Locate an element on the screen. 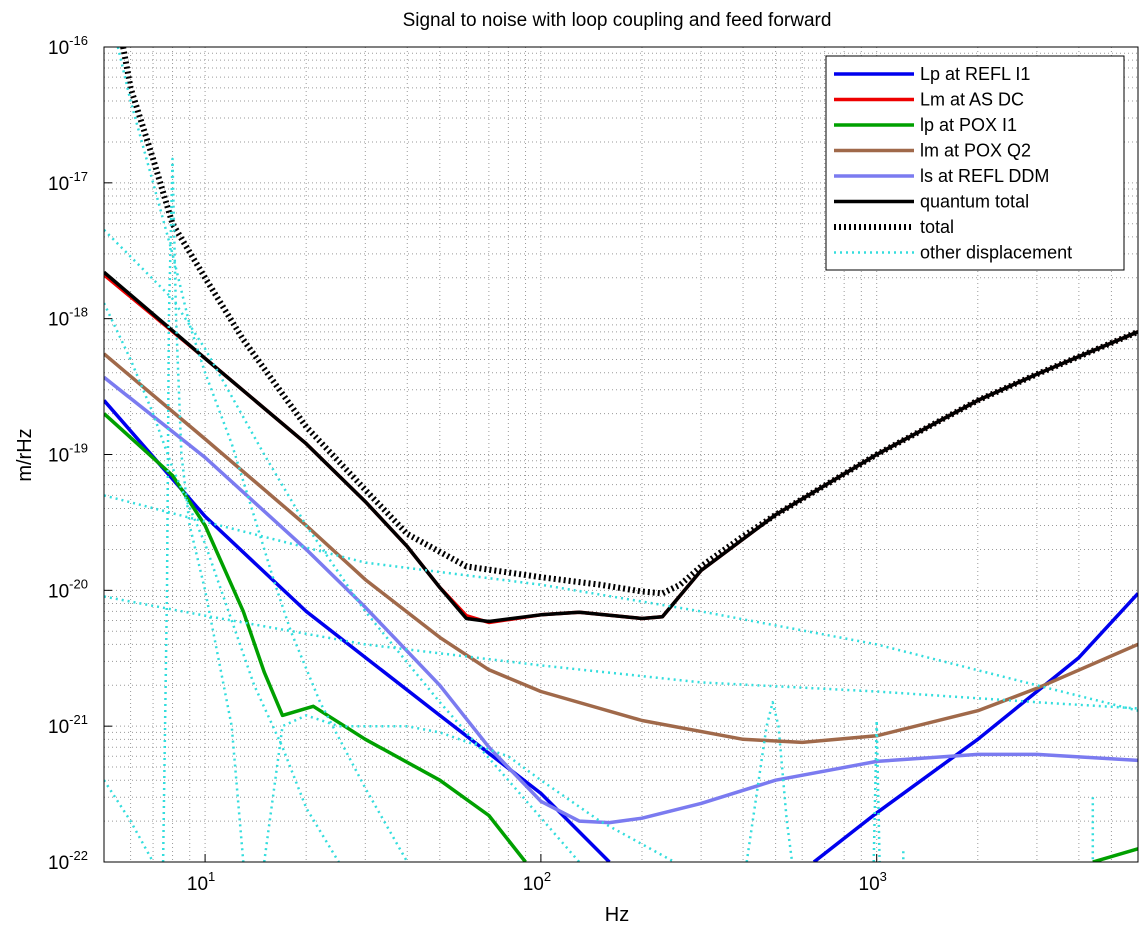 The image size is (1143, 928). y-tick-label: 10-16 is located at coordinates (68, 46).